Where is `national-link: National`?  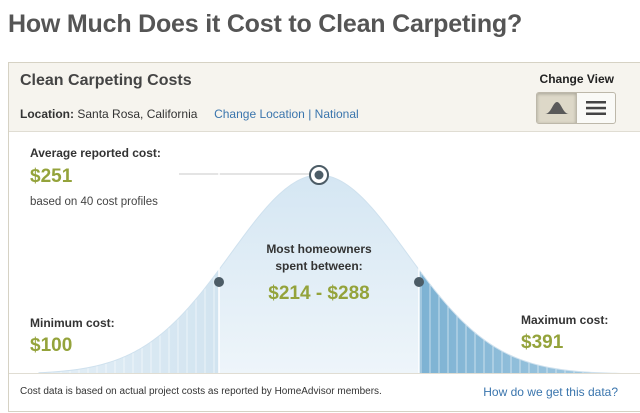 national-link: National is located at coordinates (336, 114).